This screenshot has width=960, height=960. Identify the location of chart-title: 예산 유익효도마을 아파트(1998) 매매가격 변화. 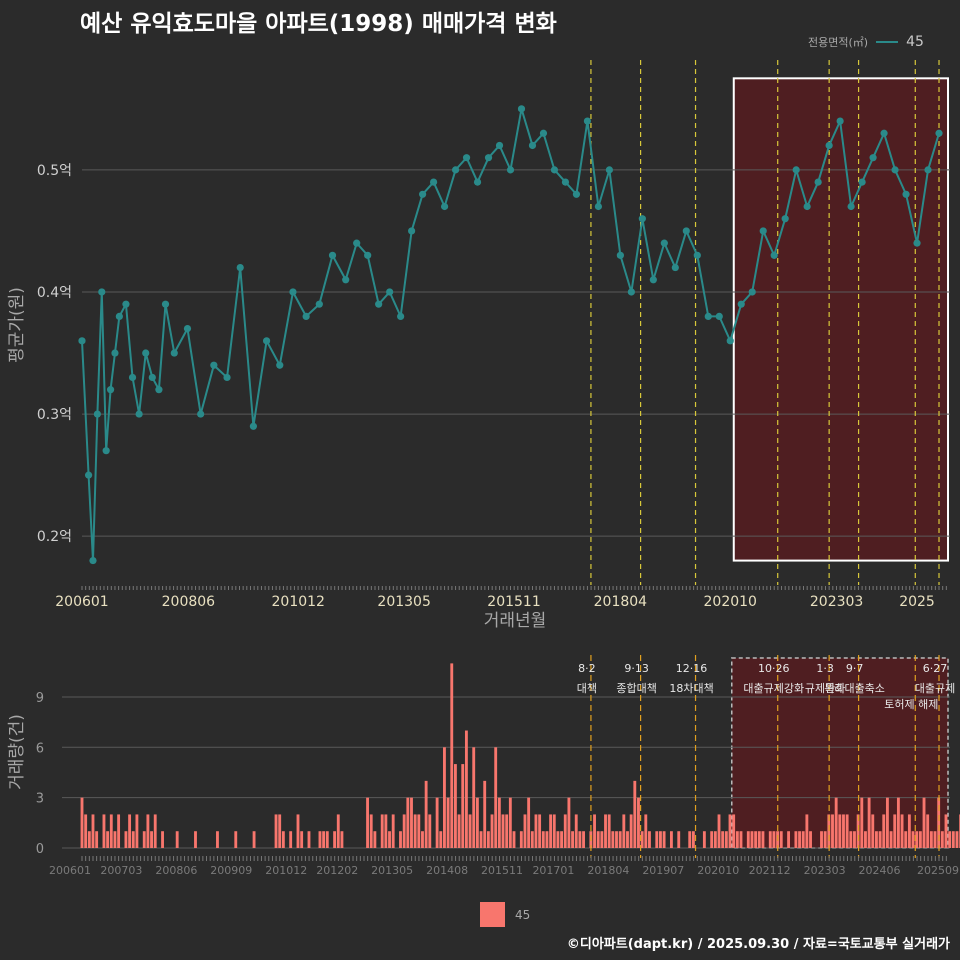
(318, 24).